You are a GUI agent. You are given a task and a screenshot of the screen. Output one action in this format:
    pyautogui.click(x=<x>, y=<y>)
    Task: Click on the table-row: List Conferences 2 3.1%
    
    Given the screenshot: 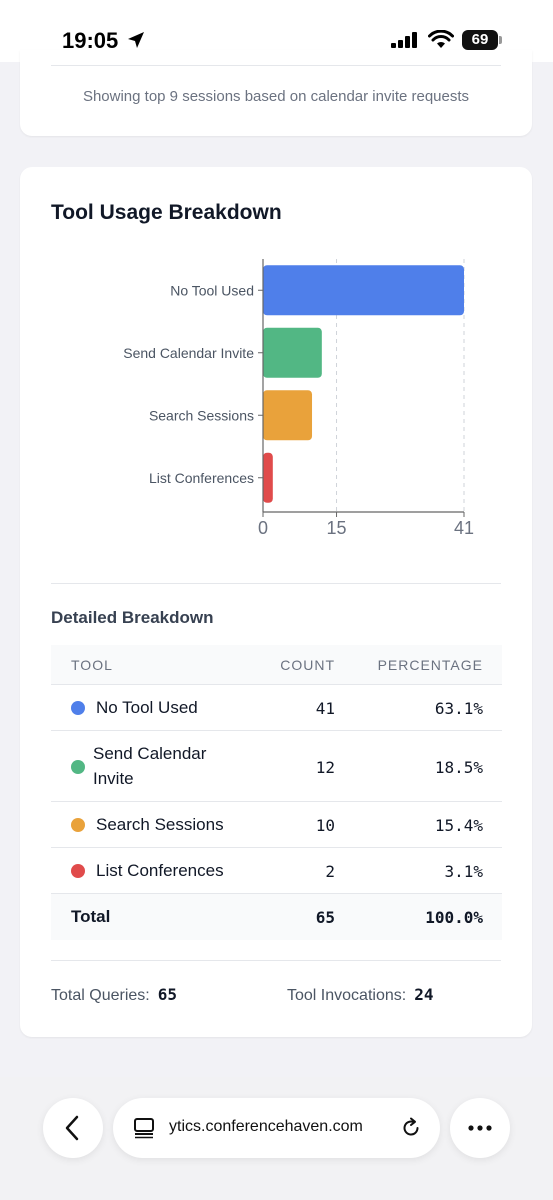 What is the action you would take?
    pyautogui.click(x=276, y=871)
    